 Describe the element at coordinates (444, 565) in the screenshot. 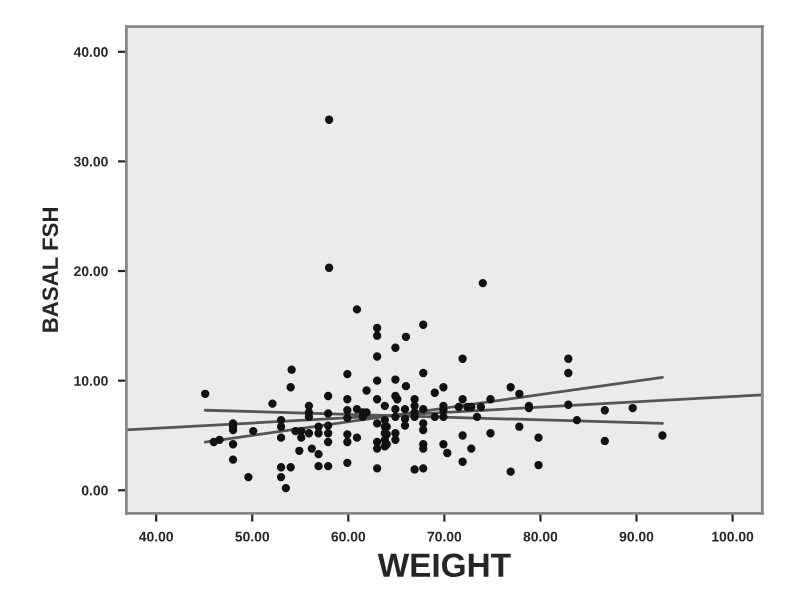

I see `x-axis-title: WEIGHT` at that location.